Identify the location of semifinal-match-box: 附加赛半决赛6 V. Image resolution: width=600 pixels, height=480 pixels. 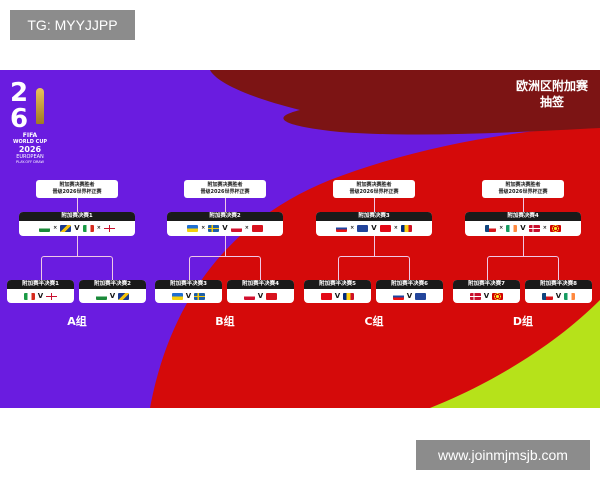
(409, 291).